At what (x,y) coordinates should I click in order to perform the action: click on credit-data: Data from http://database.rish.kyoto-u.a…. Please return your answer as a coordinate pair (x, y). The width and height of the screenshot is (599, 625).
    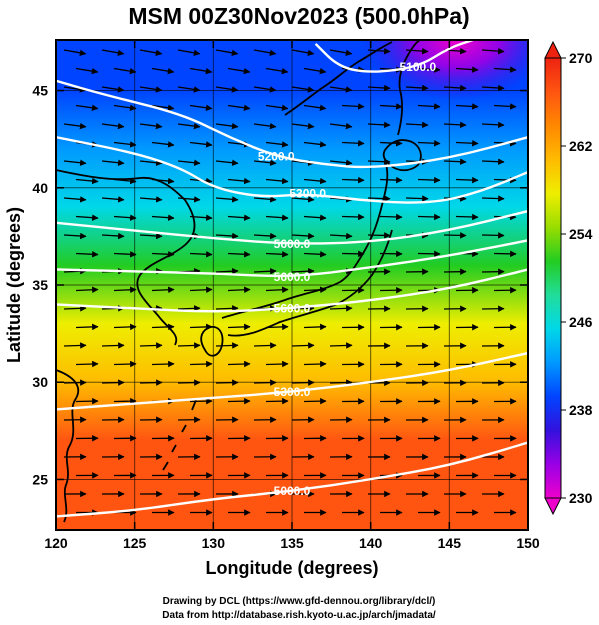
    Looking at the image, I should click on (299, 615).